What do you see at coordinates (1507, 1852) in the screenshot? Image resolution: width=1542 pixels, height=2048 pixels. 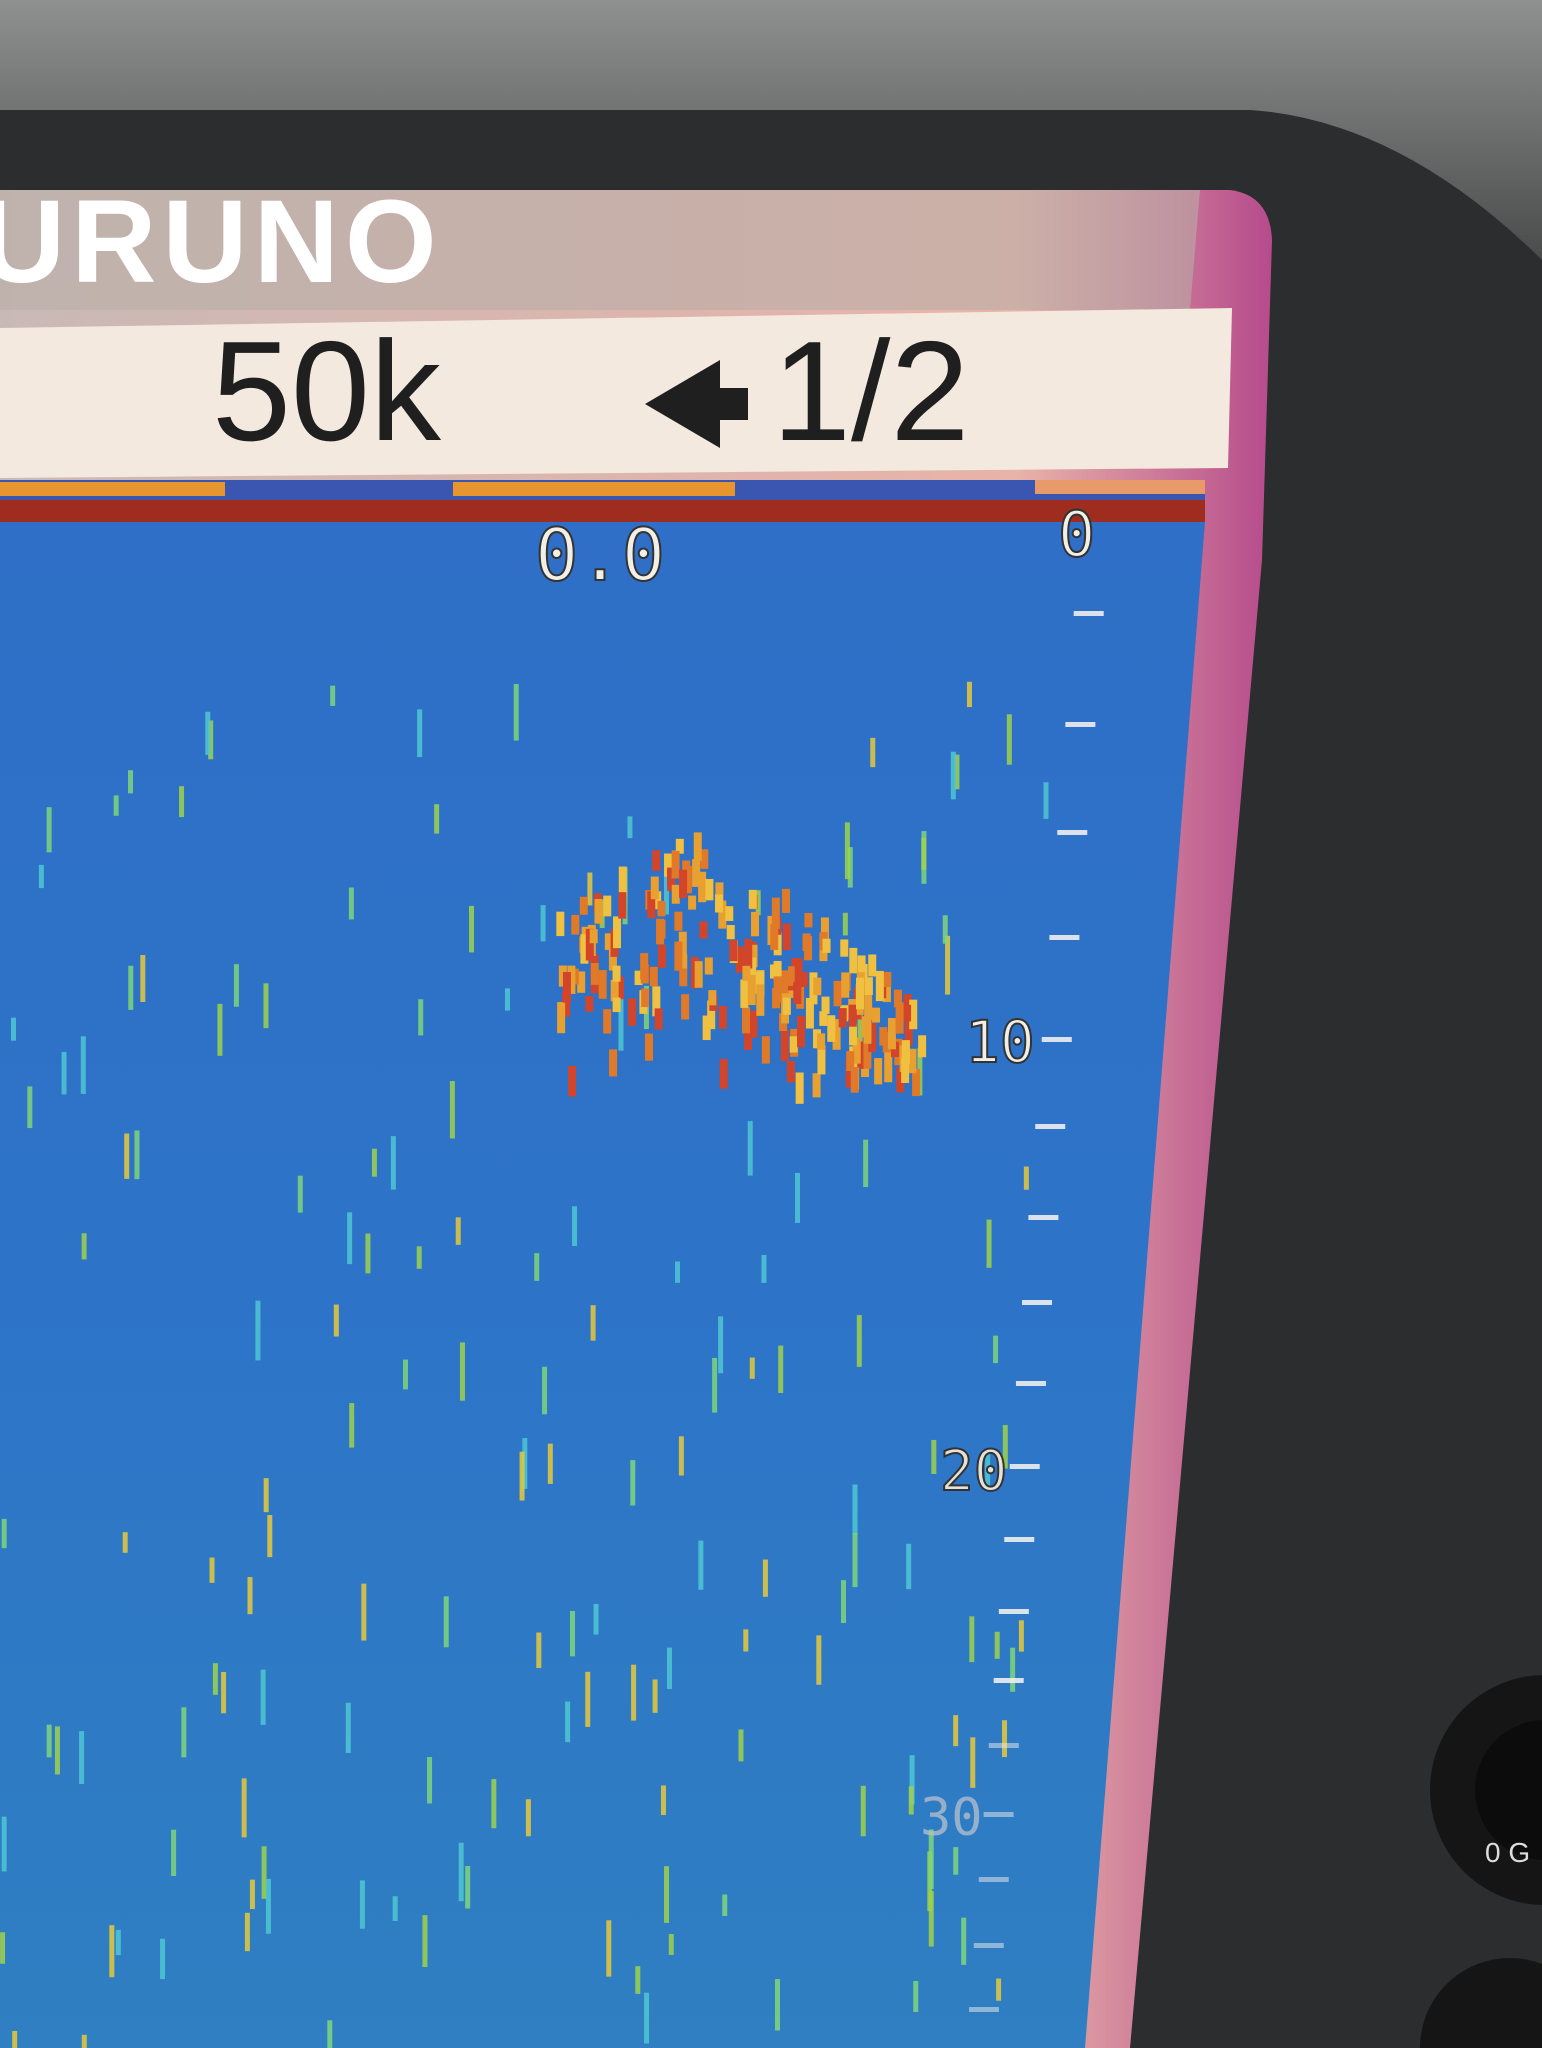 I see `knob-label: 0 G` at bounding box center [1507, 1852].